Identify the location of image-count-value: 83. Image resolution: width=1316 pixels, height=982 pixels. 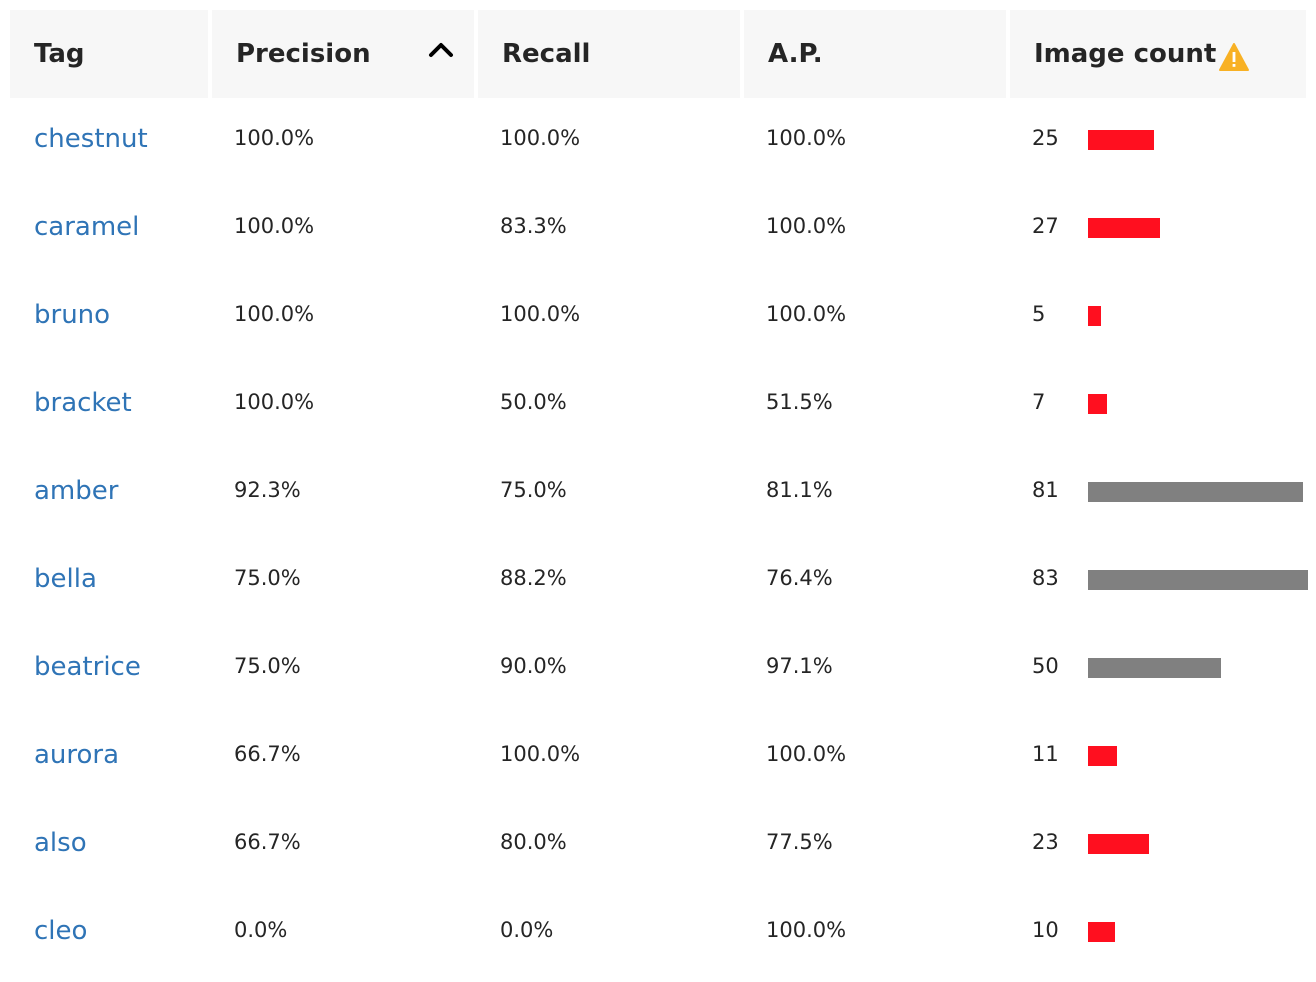
(1045, 578).